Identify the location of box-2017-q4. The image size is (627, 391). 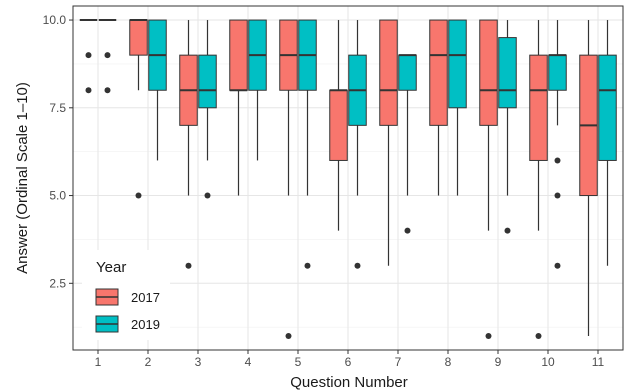
(238, 107).